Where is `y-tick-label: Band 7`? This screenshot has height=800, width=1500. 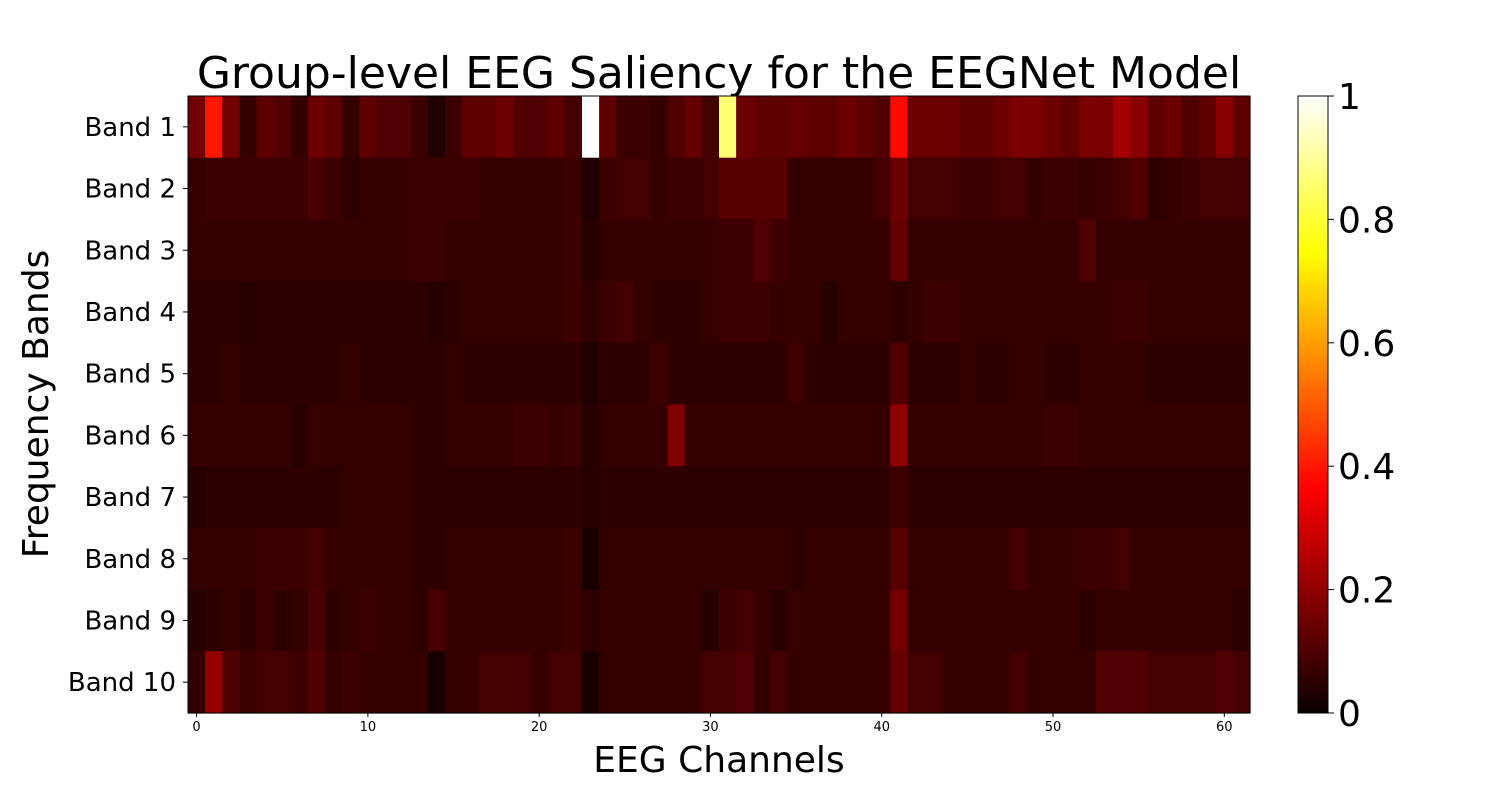
y-tick-label: Band 7 is located at coordinates (130, 498).